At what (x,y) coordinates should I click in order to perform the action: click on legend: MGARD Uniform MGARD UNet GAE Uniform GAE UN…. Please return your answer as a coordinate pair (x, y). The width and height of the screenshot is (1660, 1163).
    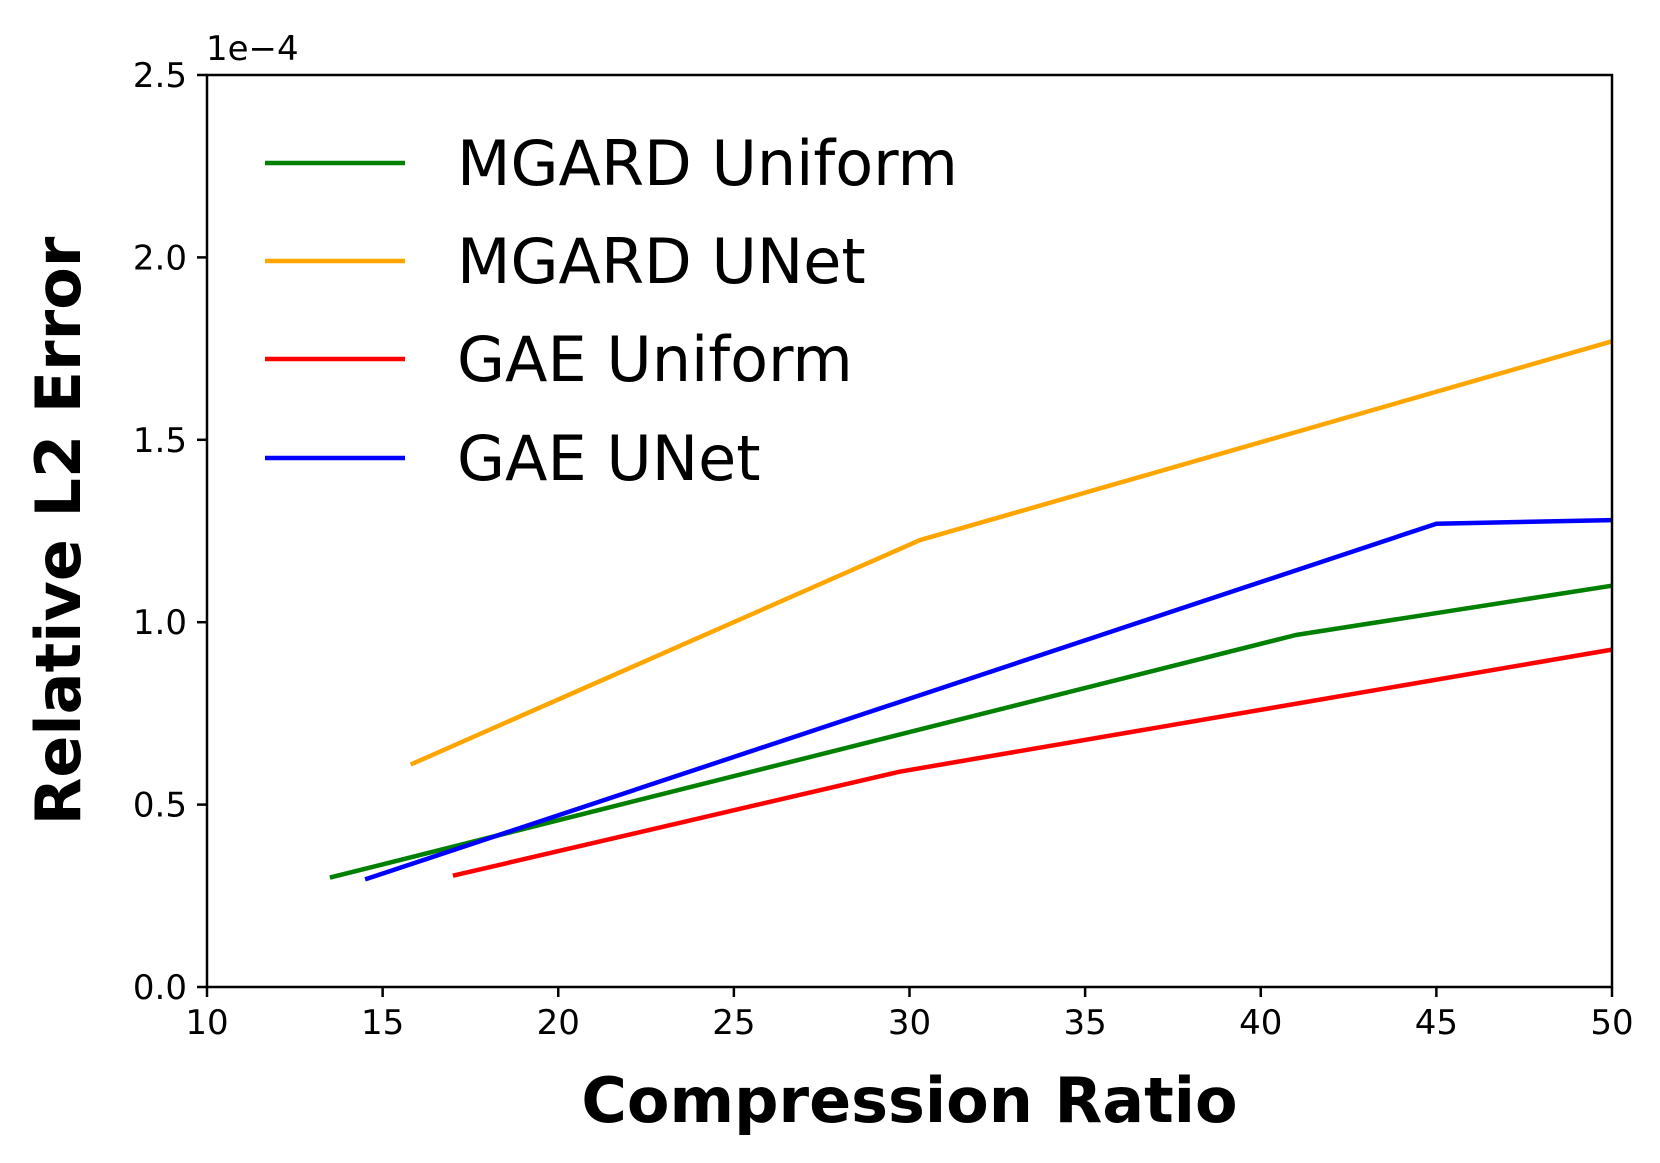
    Looking at the image, I should click on (611, 311).